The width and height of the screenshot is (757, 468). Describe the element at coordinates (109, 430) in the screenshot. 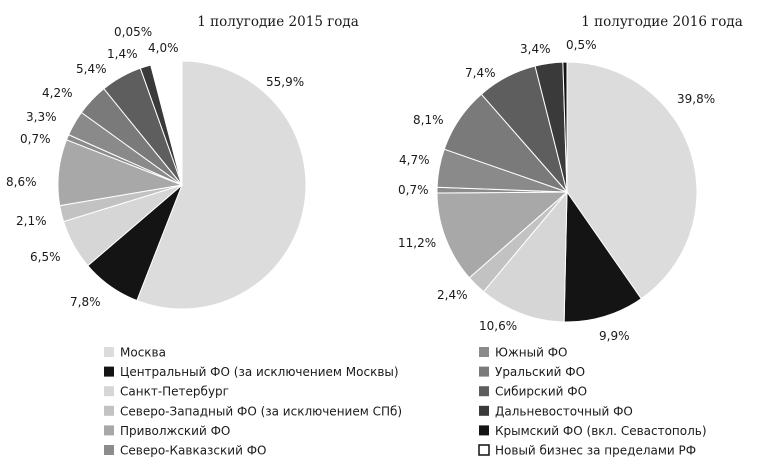

I see `legend-swatch-volga` at that location.